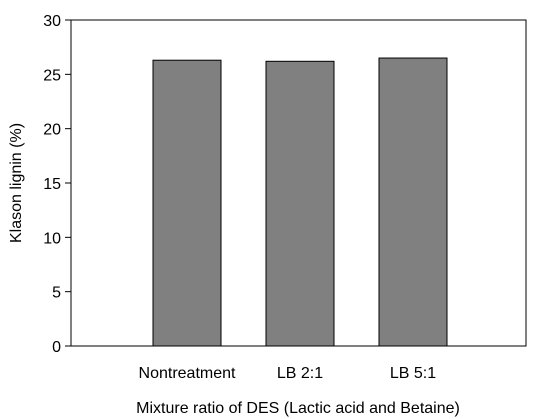 The width and height of the screenshot is (543, 419). I want to click on y-tick-label: 25, so click(52, 75).